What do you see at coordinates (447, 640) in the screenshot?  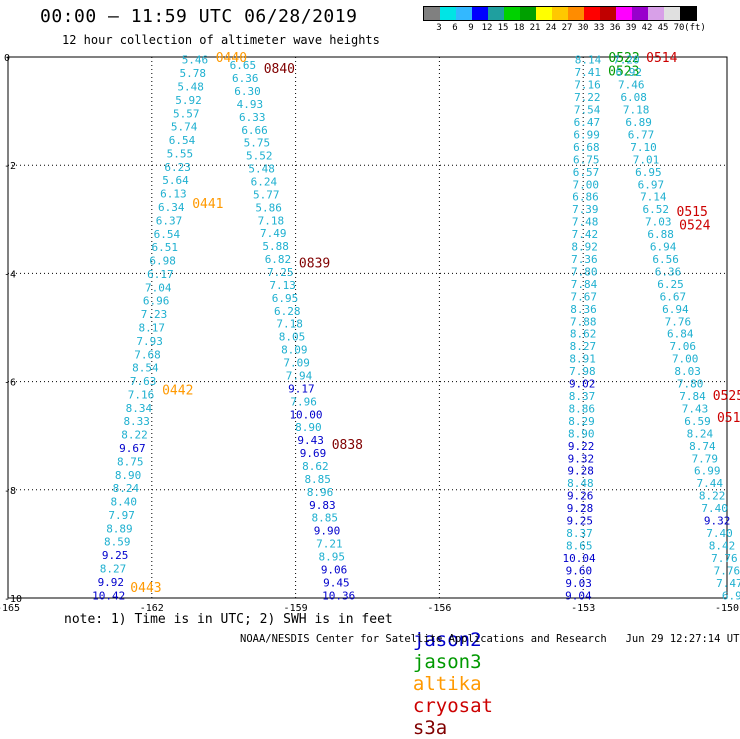 I see `legend-jason2: jason2` at bounding box center [447, 640].